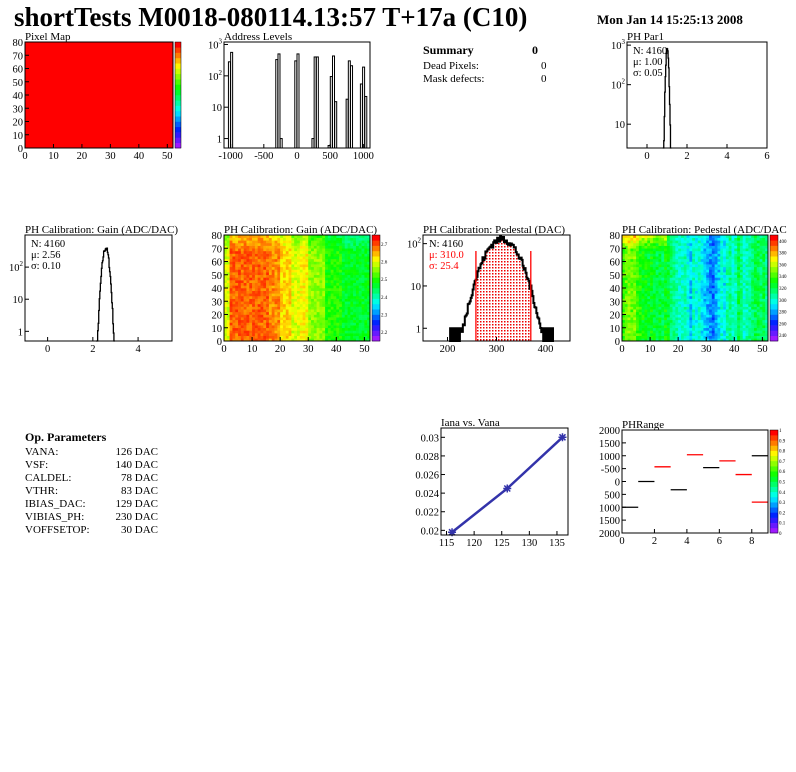  What do you see at coordinates (24, 156) in the screenshot?
I see `x-tick-label: 0` at bounding box center [24, 156].